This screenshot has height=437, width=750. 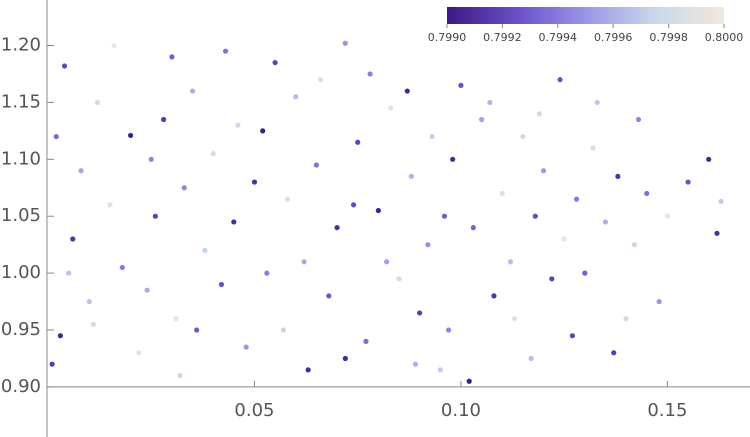 What do you see at coordinates (21, 215) in the screenshot?
I see `y-tick-label: 1.05` at bounding box center [21, 215].